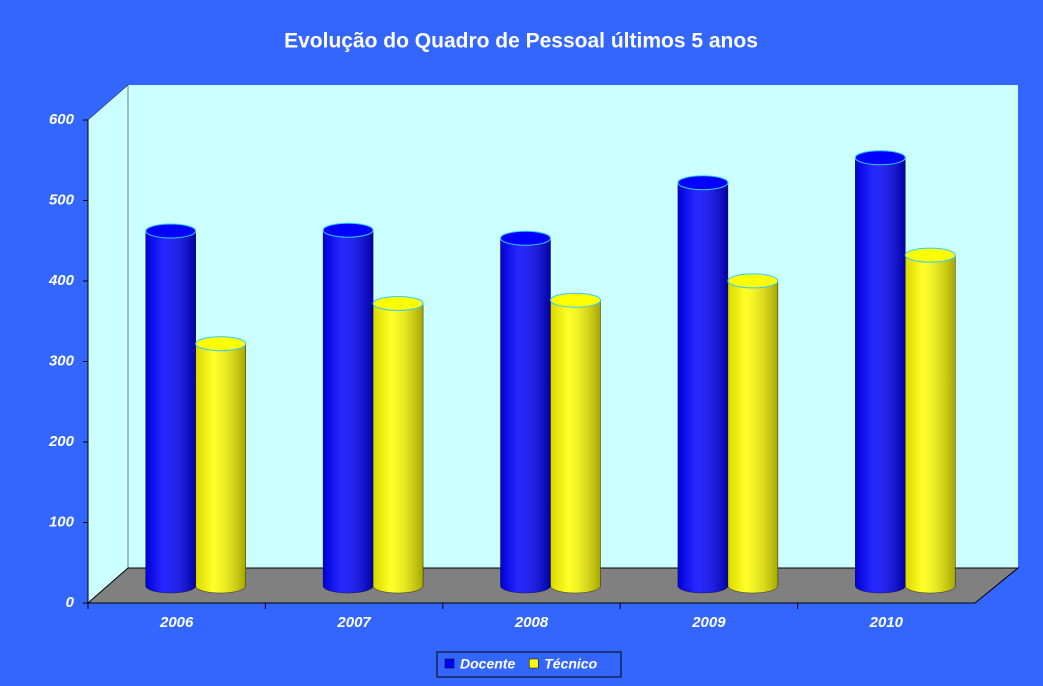  I want to click on y-tick-label: 100, so click(62, 521).